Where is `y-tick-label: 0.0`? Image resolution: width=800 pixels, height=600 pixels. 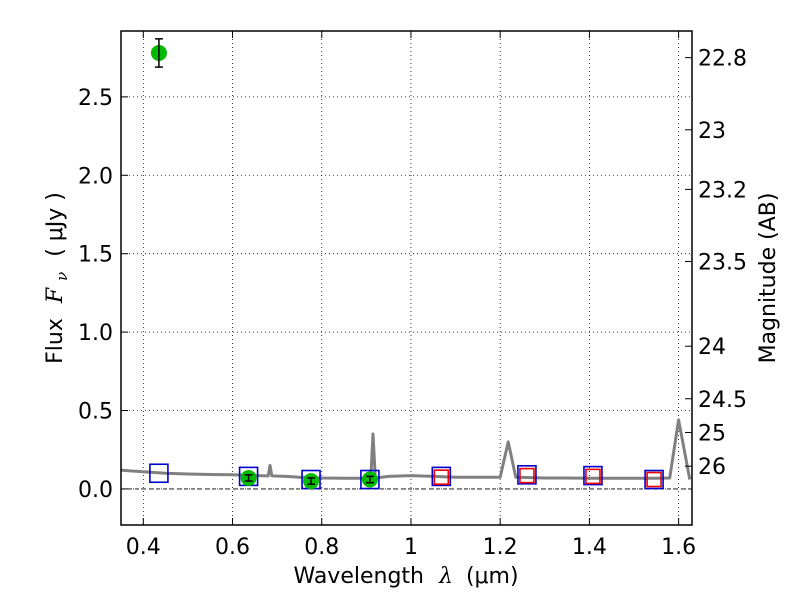 y-tick-label: 0.0 is located at coordinates (95, 490).